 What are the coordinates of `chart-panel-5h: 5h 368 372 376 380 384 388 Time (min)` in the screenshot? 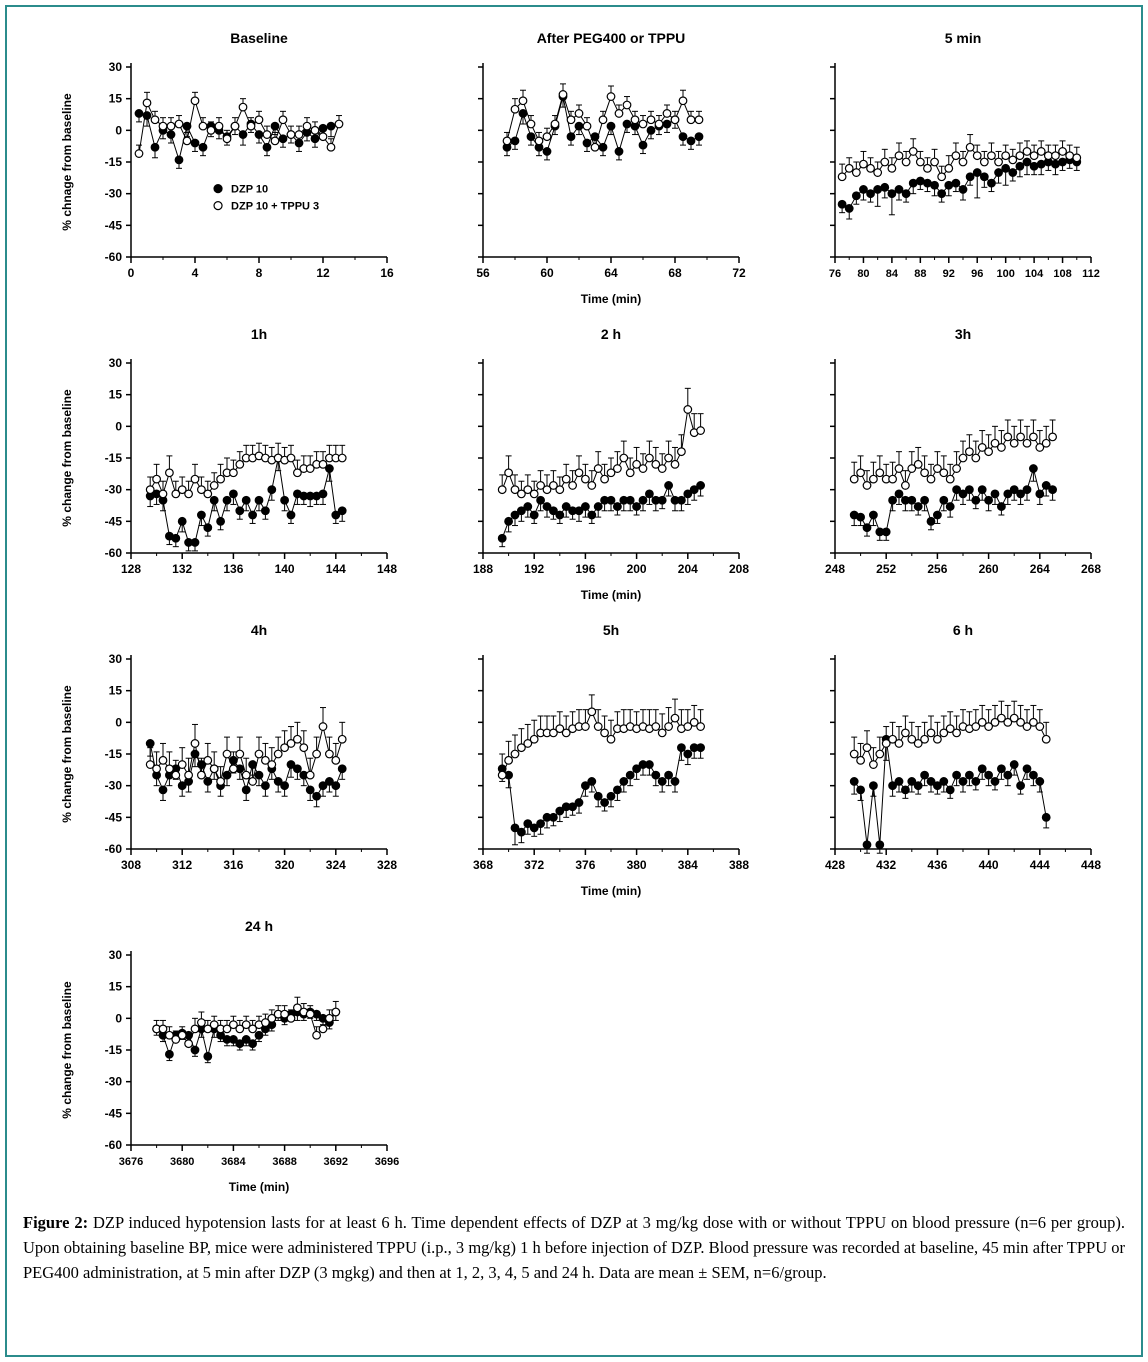 It's located at (583, 759).